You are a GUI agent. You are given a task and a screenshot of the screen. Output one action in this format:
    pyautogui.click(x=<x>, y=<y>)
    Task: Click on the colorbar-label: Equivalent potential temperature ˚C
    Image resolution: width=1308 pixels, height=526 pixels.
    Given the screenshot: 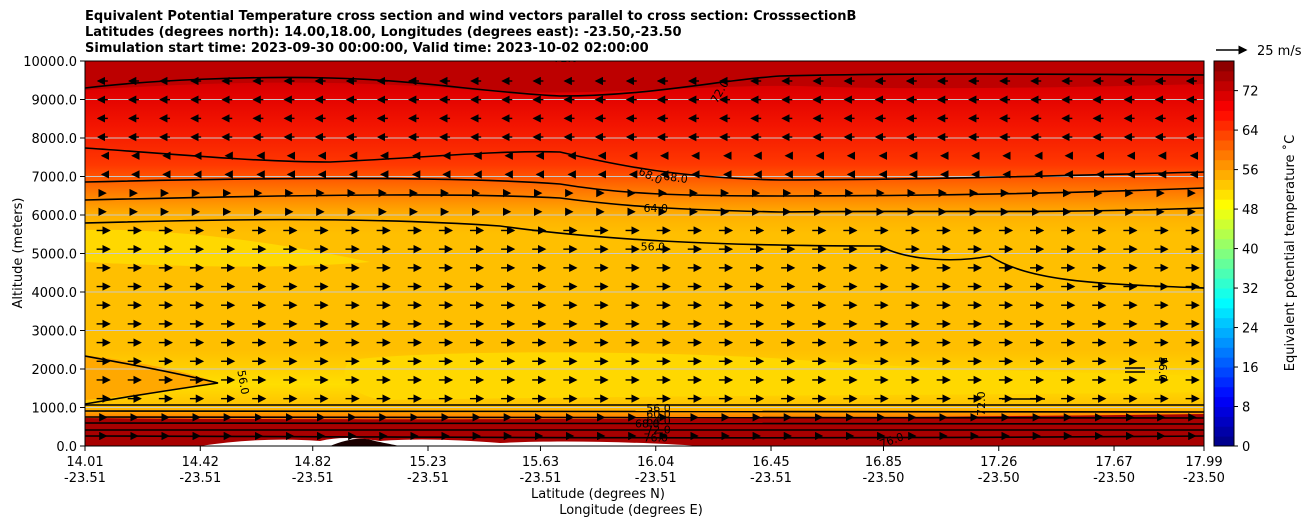 What is the action you would take?
    pyautogui.click(x=1290, y=253)
    